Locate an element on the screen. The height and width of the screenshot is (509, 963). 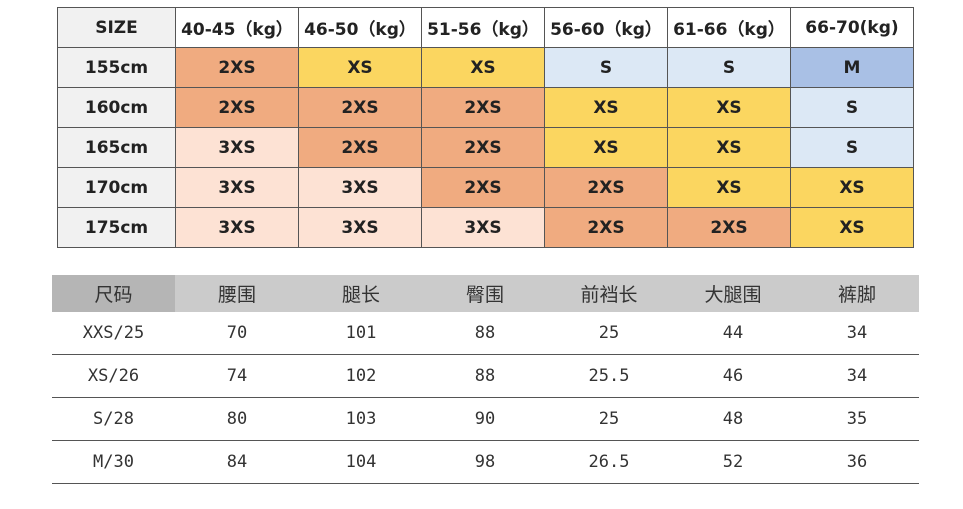
table-row: 165cm 3XS 2XS 2XS XS XS S is located at coordinates (485, 147).